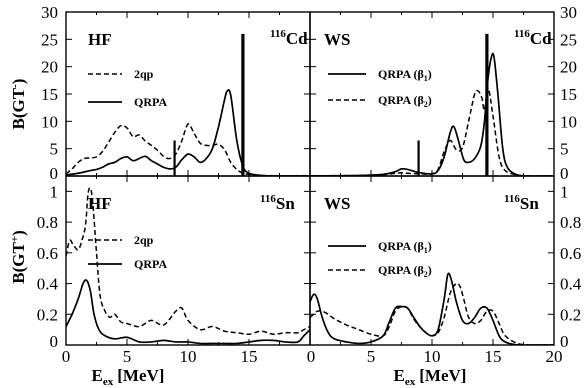 The image size is (587, 388). What do you see at coordinates (18, 263) in the screenshot?
I see `y-label-bottom-text: B(GT` at bounding box center [18, 263].